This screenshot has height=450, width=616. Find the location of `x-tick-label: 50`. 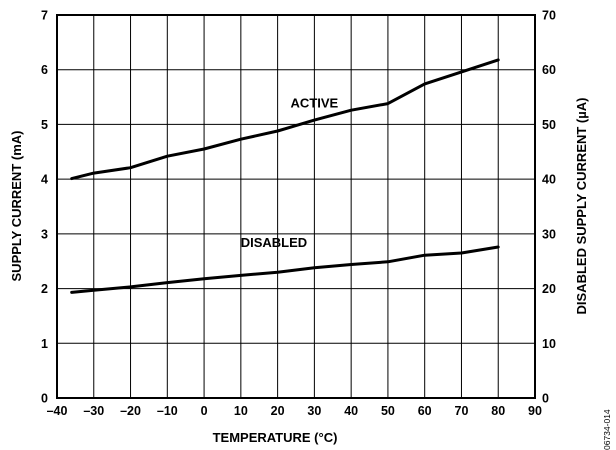

x-tick-label: 50 is located at coordinates (388, 411).